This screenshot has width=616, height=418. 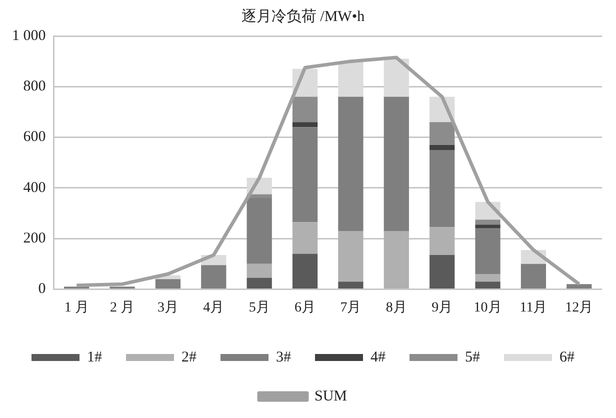 What do you see at coordinates (29, 36) in the screenshot?
I see `y-tick-label: 1 000` at bounding box center [29, 36].